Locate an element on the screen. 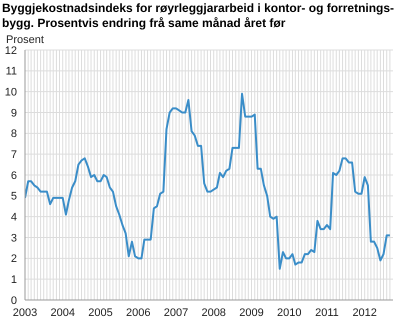 Image resolution: width=400 pixels, height=320 pixels. x-tick-label: 2012 is located at coordinates (364, 312).